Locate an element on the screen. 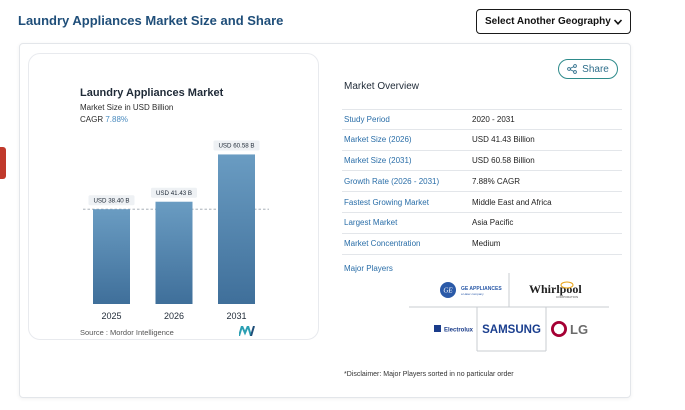  overview-value: USD 41.43 Billion is located at coordinates (503, 140).